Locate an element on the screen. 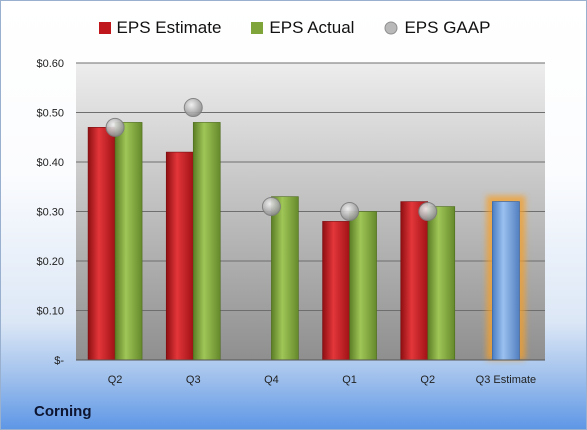 The height and width of the screenshot is (430, 587). company-name: Corning is located at coordinates (63, 411).